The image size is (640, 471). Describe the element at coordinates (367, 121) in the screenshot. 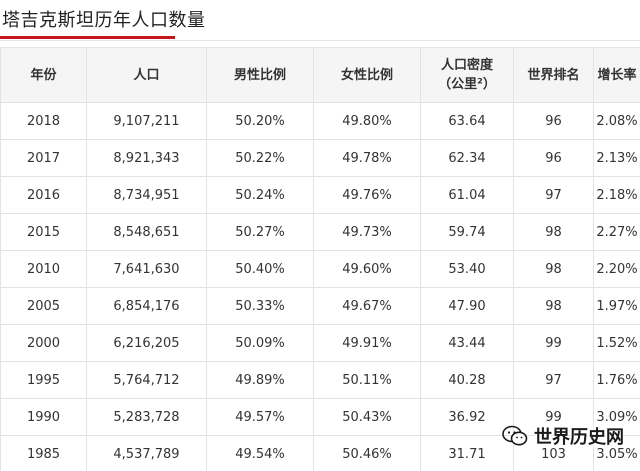

I see `cell-female-ratio: 49.80%` at that location.